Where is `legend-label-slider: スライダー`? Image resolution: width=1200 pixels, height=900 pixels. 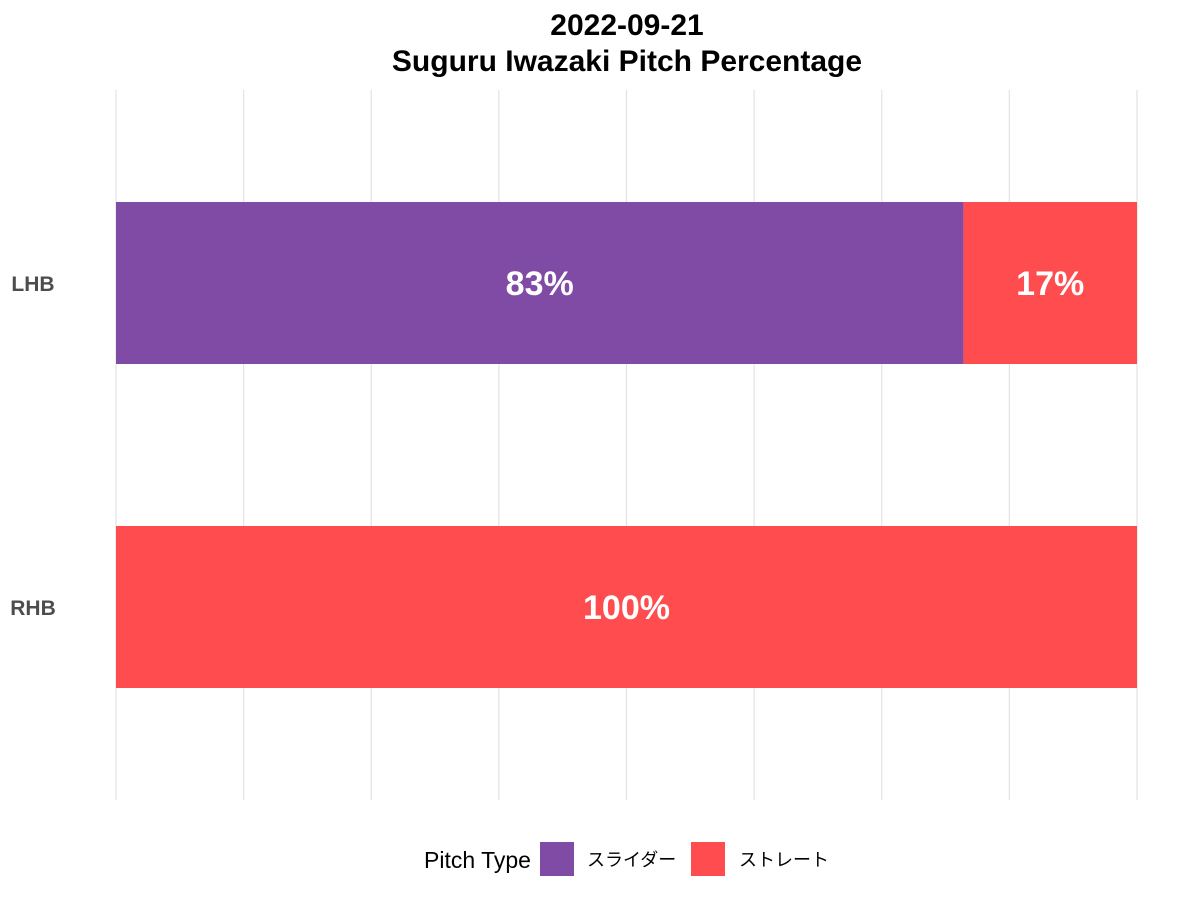 legend-label-slider: スライダー is located at coordinates (631, 860).